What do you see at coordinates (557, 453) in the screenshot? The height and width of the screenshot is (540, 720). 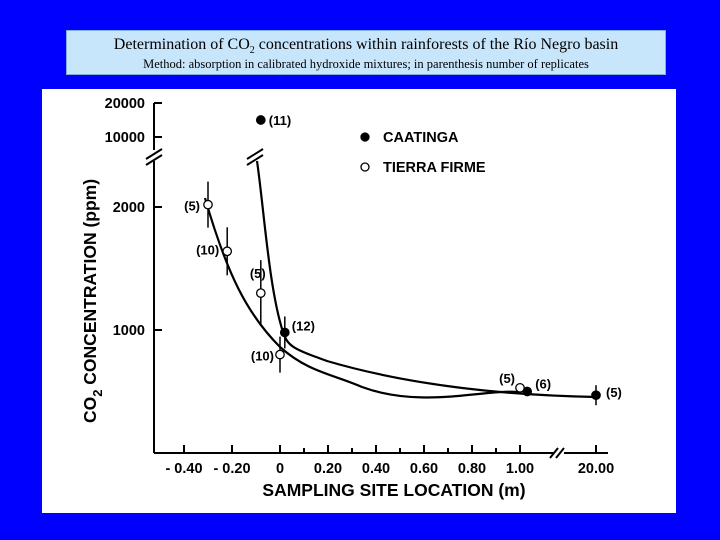 I see `x-axis-break-mark` at bounding box center [557, 453].